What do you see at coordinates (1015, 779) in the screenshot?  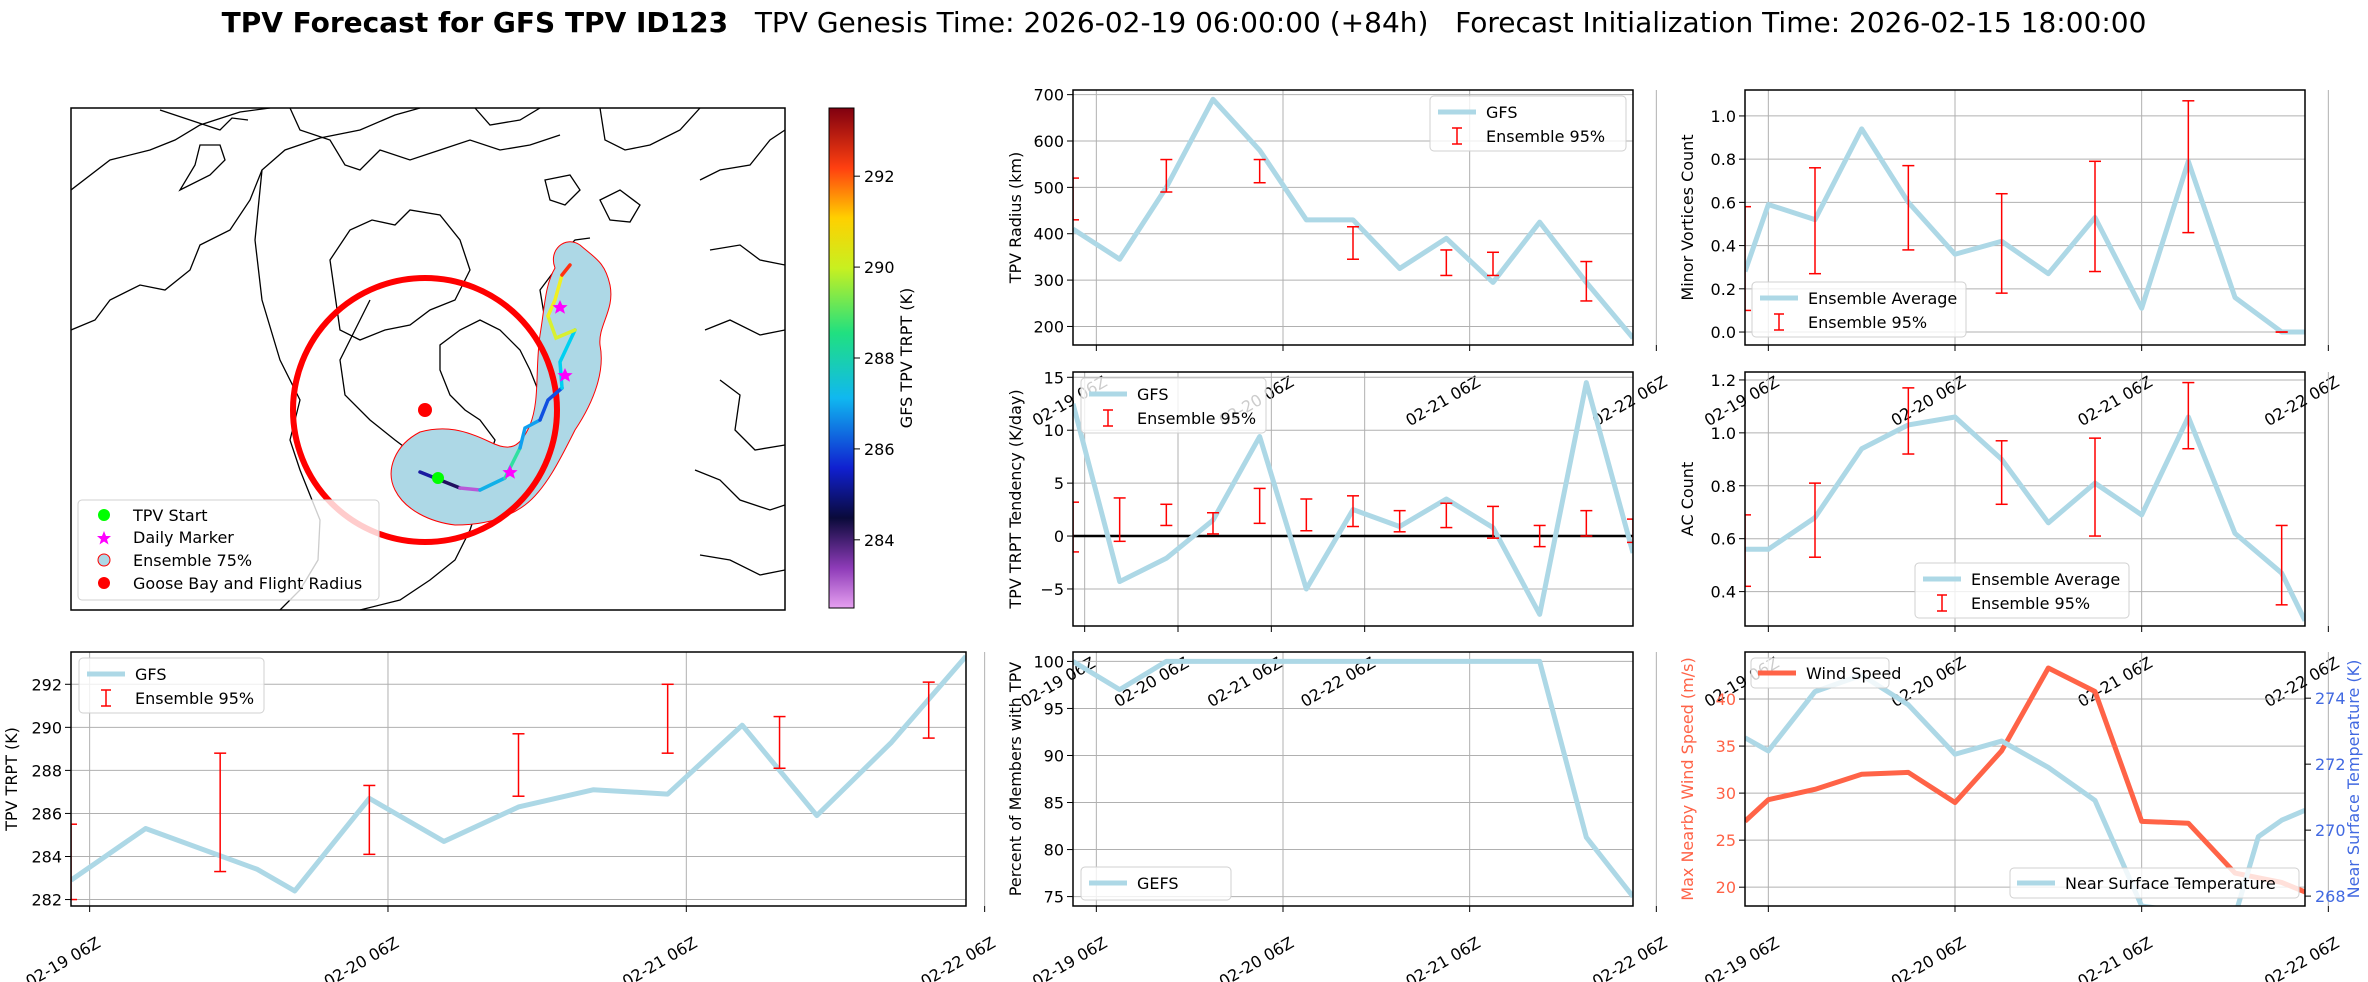 I see `y-axis-label: Percent of Members with TPV` at bounding box center [1015, 779].